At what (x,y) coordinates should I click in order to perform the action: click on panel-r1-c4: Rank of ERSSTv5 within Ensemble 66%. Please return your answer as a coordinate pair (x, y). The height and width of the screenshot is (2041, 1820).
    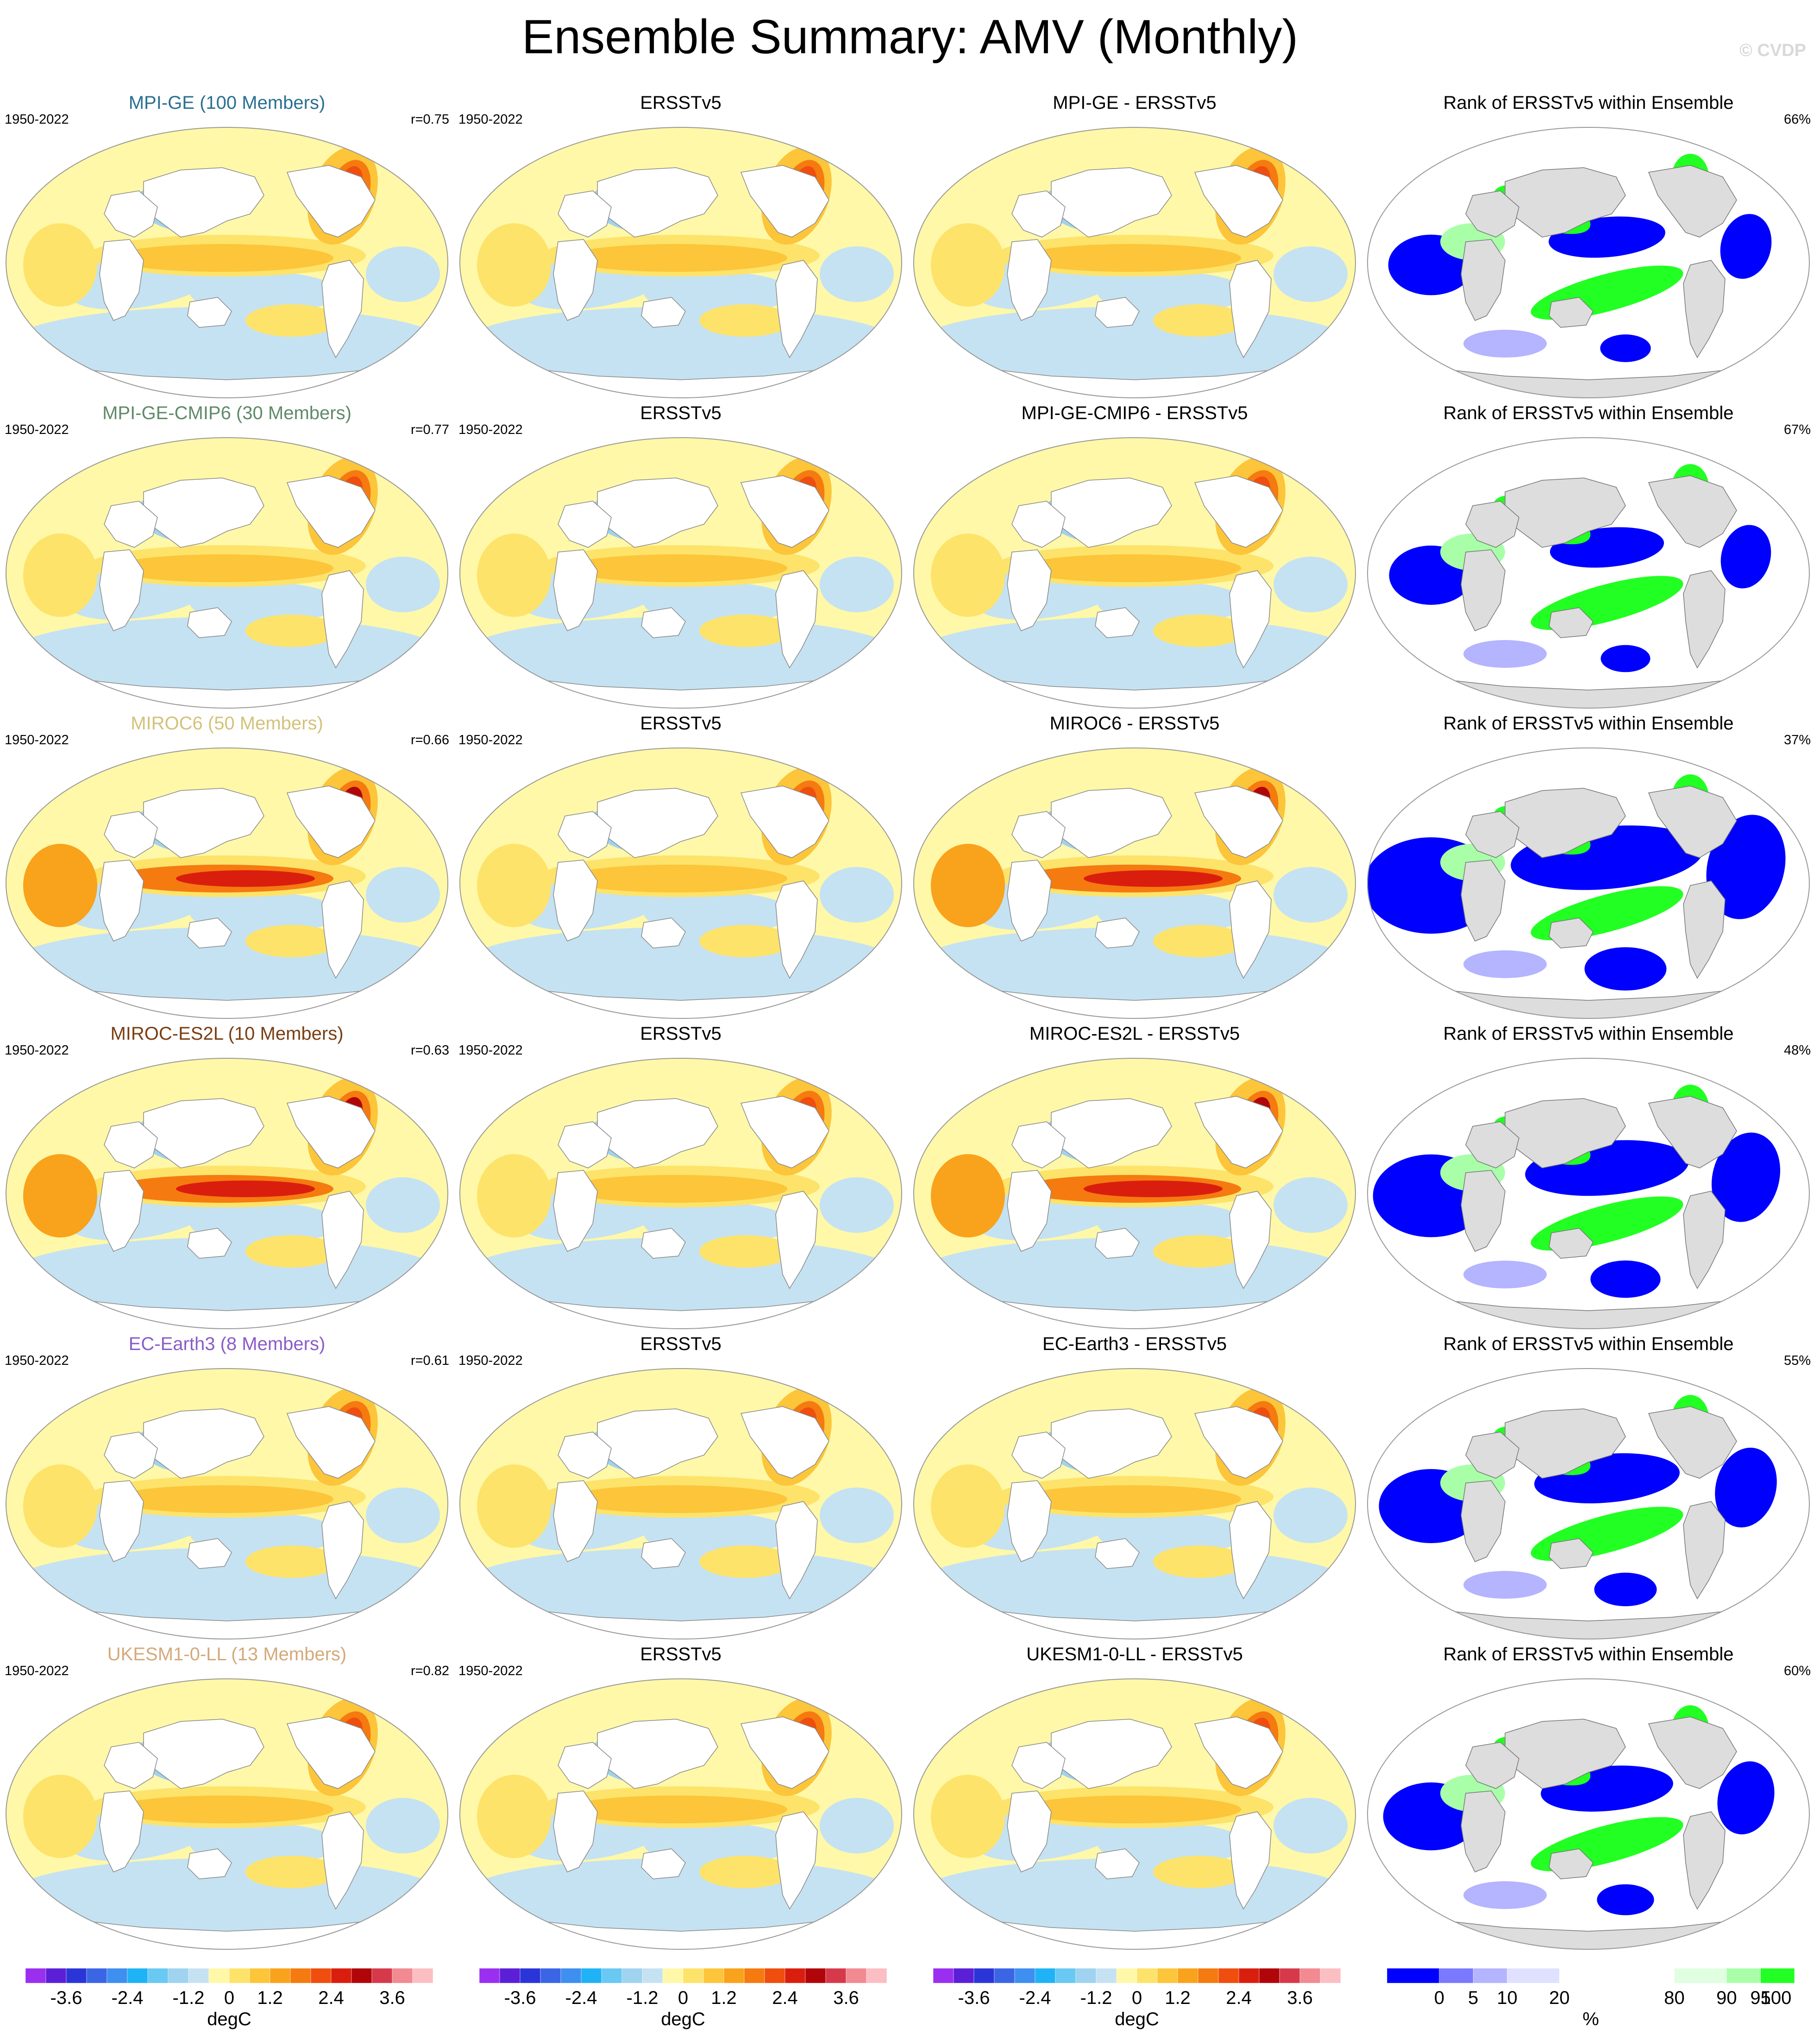
    Looking at the image, I should click on (1588, 248).